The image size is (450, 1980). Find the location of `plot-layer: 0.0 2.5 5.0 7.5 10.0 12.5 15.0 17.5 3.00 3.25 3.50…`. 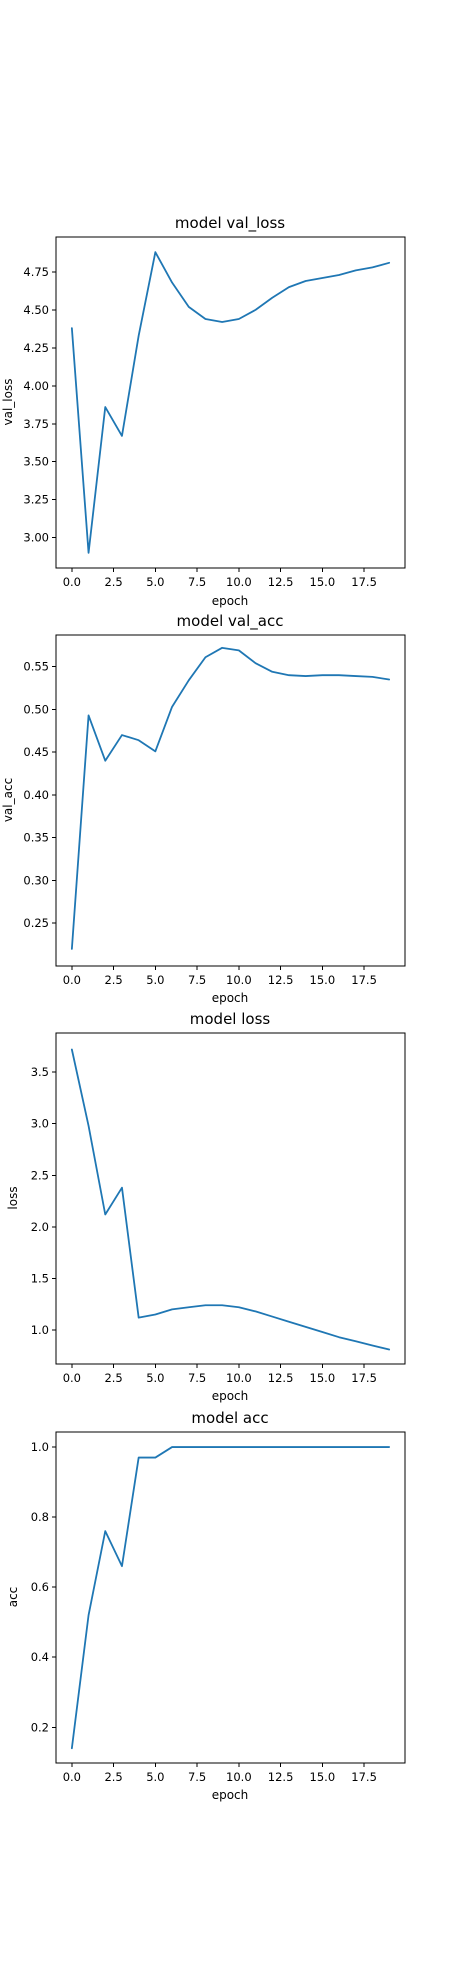

plot-layer: 0.0 2.5 5.0 7.5 10.0 12.5 15.0 17.5 3.00 3.25 3.50… is located at coordinates (207, 420).